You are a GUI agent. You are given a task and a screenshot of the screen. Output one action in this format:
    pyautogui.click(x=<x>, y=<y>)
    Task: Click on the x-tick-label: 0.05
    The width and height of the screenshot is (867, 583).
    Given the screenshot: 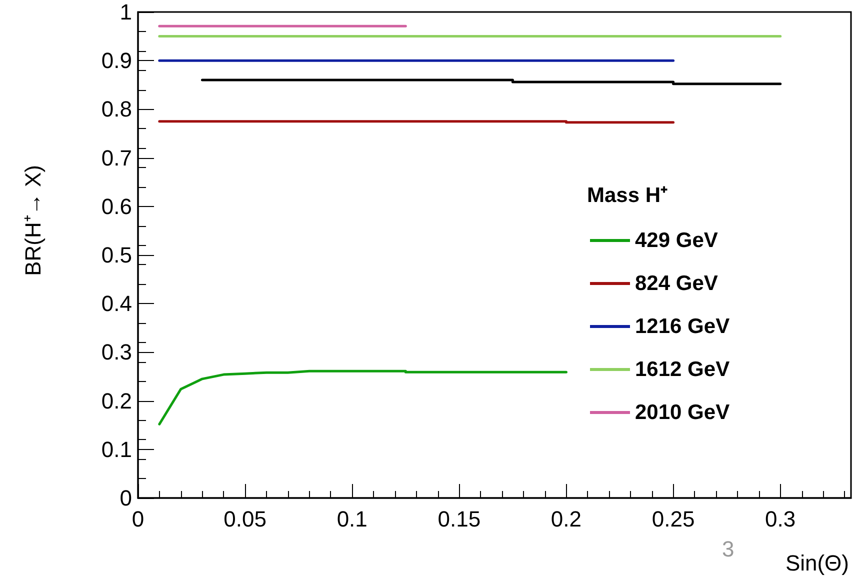 What is the action you would take?
    pyautogui.click(x=245, y=519)
    